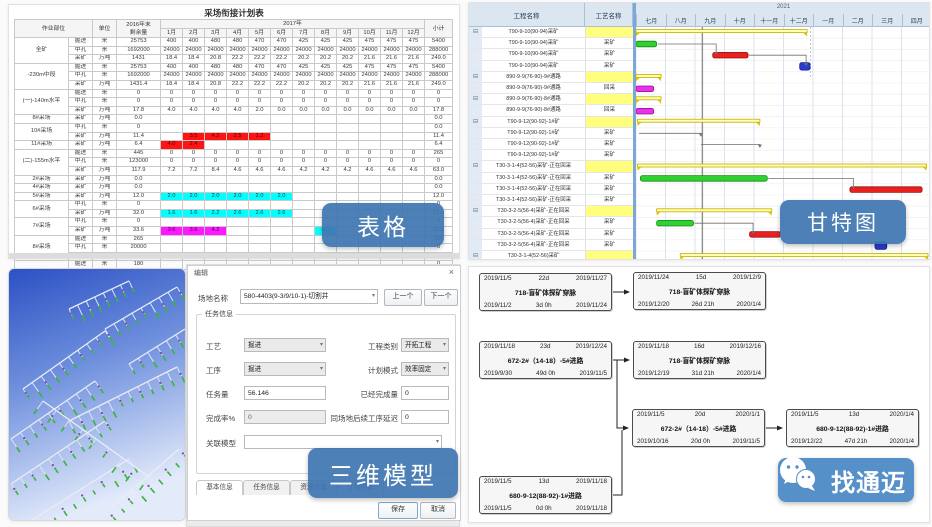 Image resolution: width=932 pixels, height=527 pixels. What do you see at coordinates (425, 369) in the screenshot?
I see `计划模式-select: 效率固定 ▾` at bounding box center [425, 369].